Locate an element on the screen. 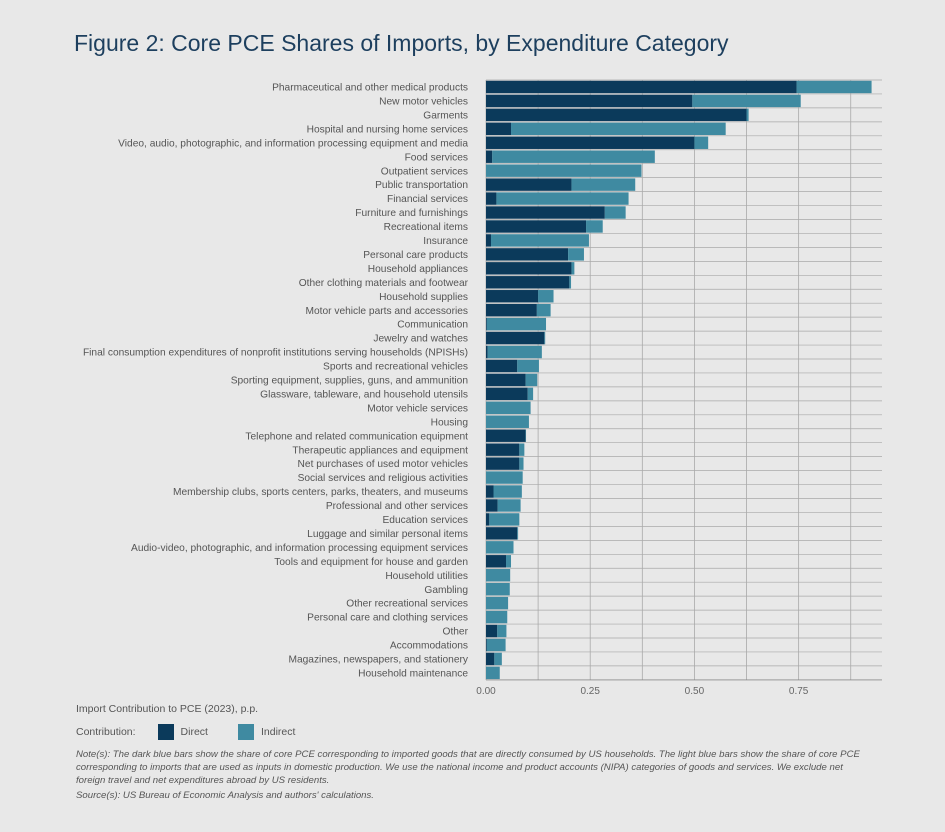 The image size is (945, 832). legend-swatch-direct is located at coordinates (165, 732).